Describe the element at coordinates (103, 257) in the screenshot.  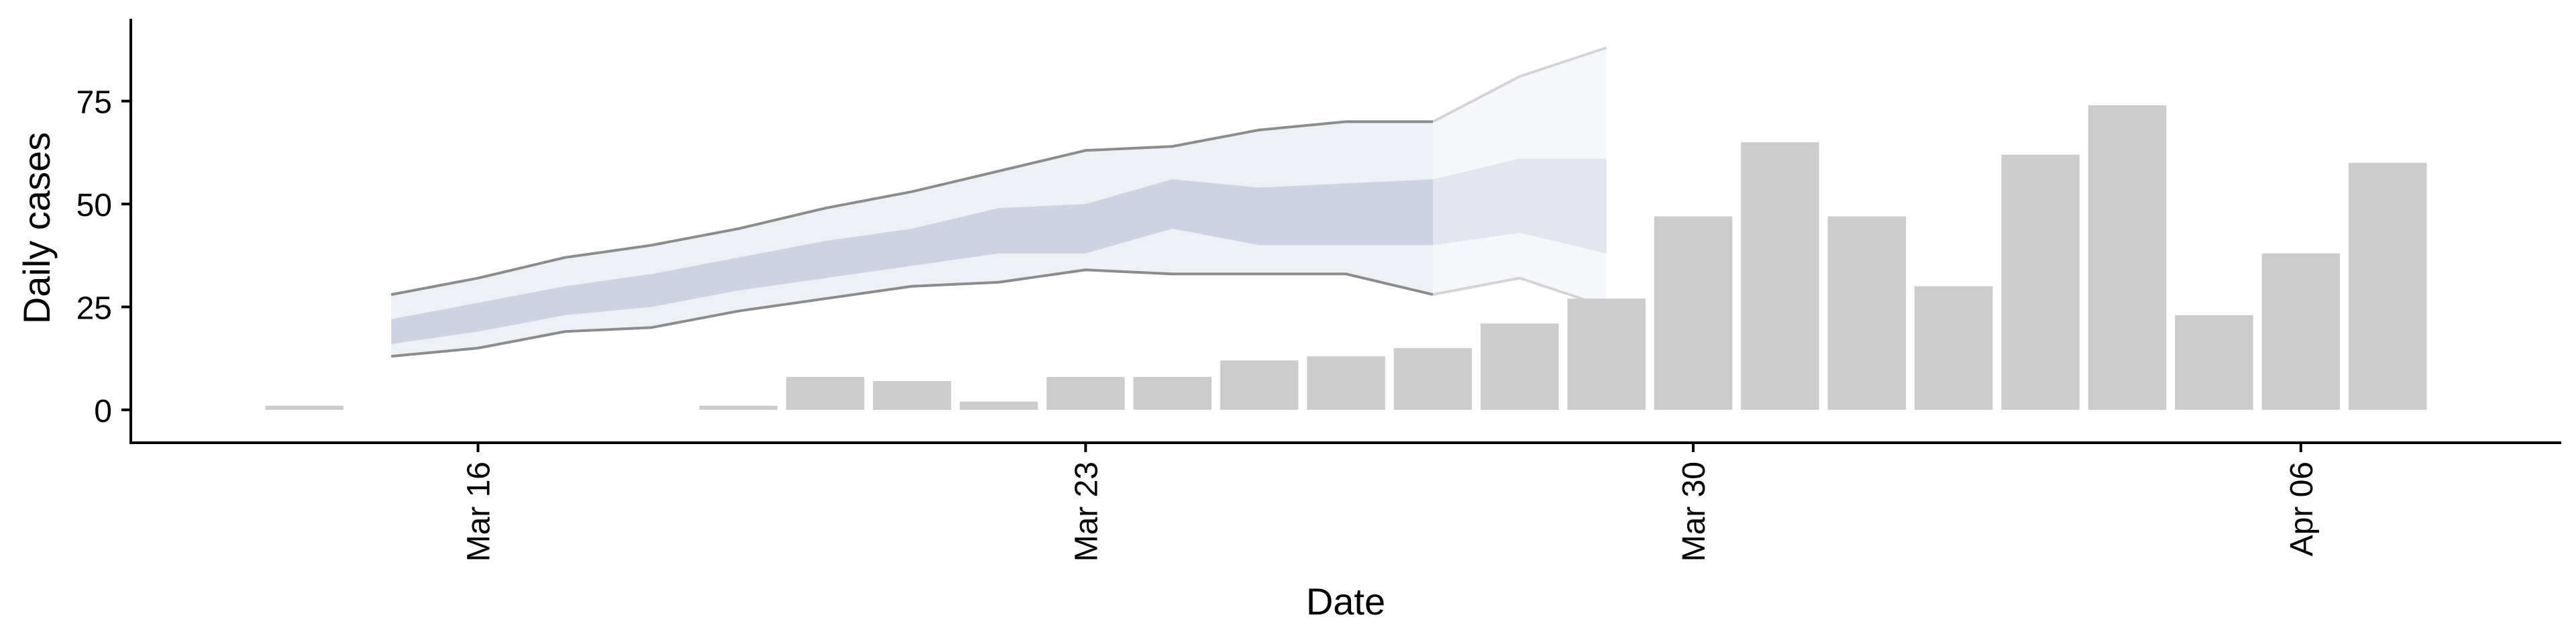
I see `y-ticks: 0 25 50 75` at that location.